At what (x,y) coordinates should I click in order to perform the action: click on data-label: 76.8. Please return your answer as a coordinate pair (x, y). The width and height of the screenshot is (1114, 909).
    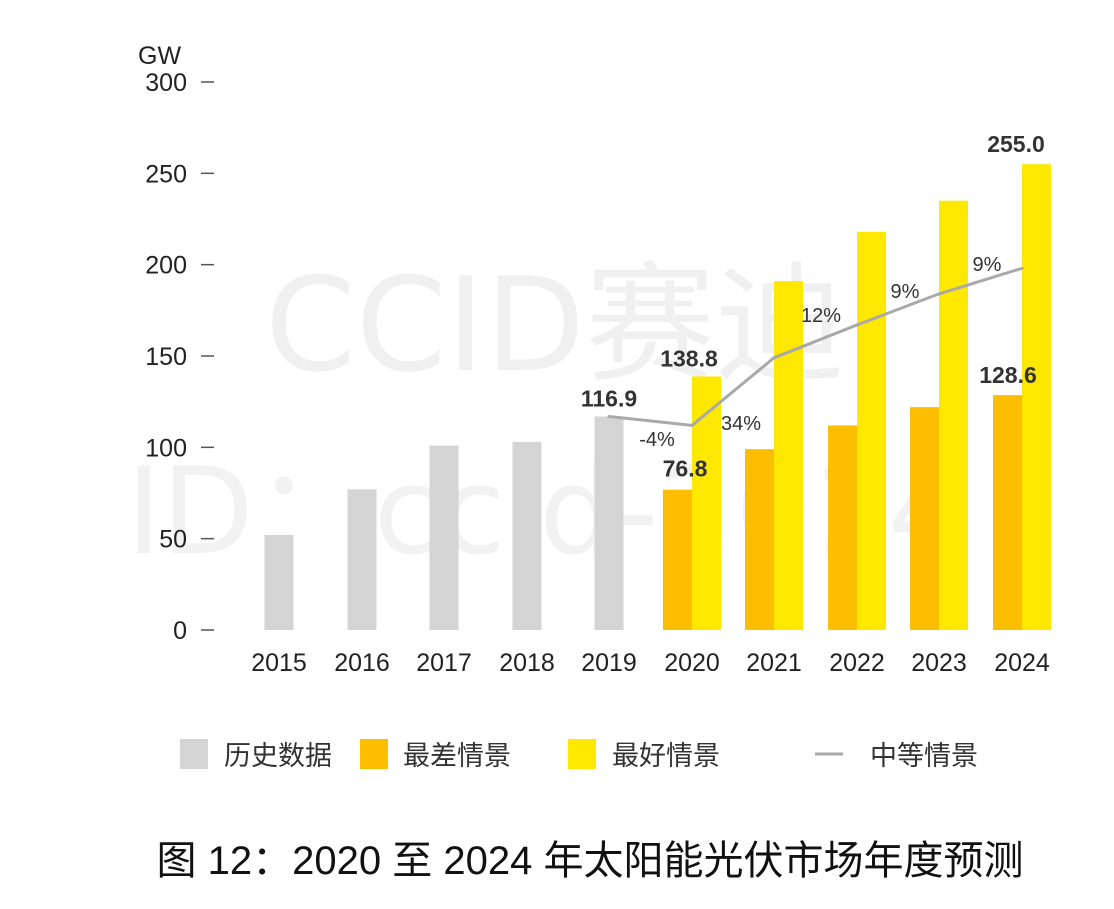
    Looking at the image, I should click on (685, 469).